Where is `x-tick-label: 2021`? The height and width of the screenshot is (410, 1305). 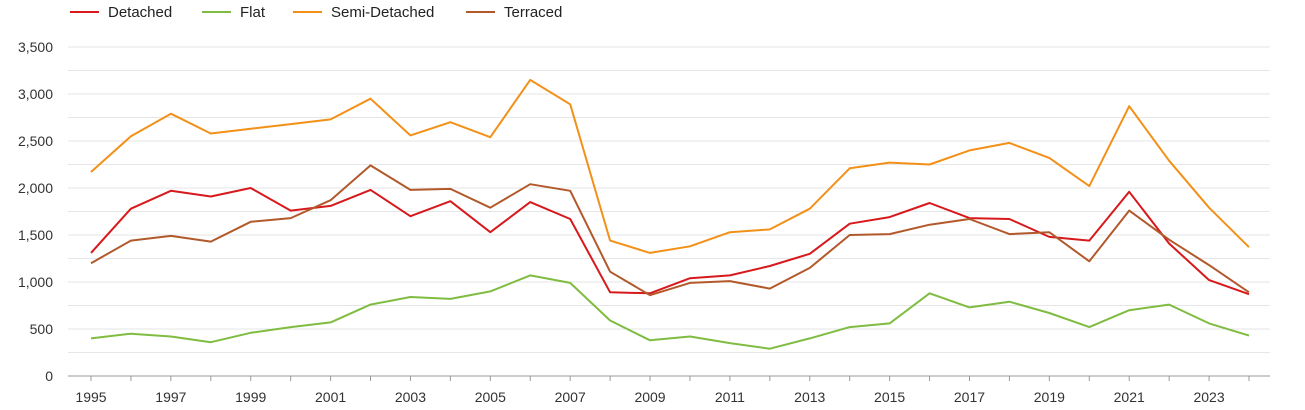
x-tick-label: 2021 is located at coordinates (1129, 397).